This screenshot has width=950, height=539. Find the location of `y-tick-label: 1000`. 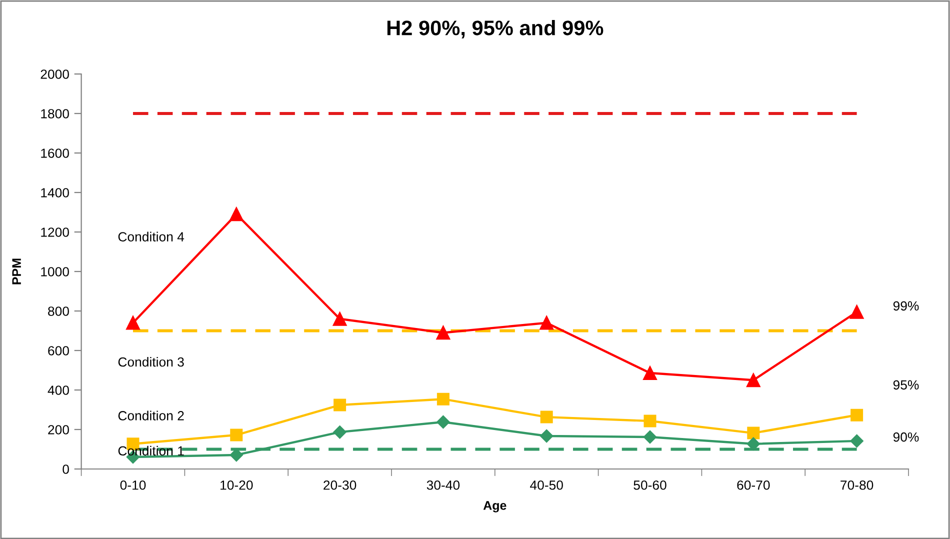

y-tick-label: 1000 is located at coordinates (55, 271).